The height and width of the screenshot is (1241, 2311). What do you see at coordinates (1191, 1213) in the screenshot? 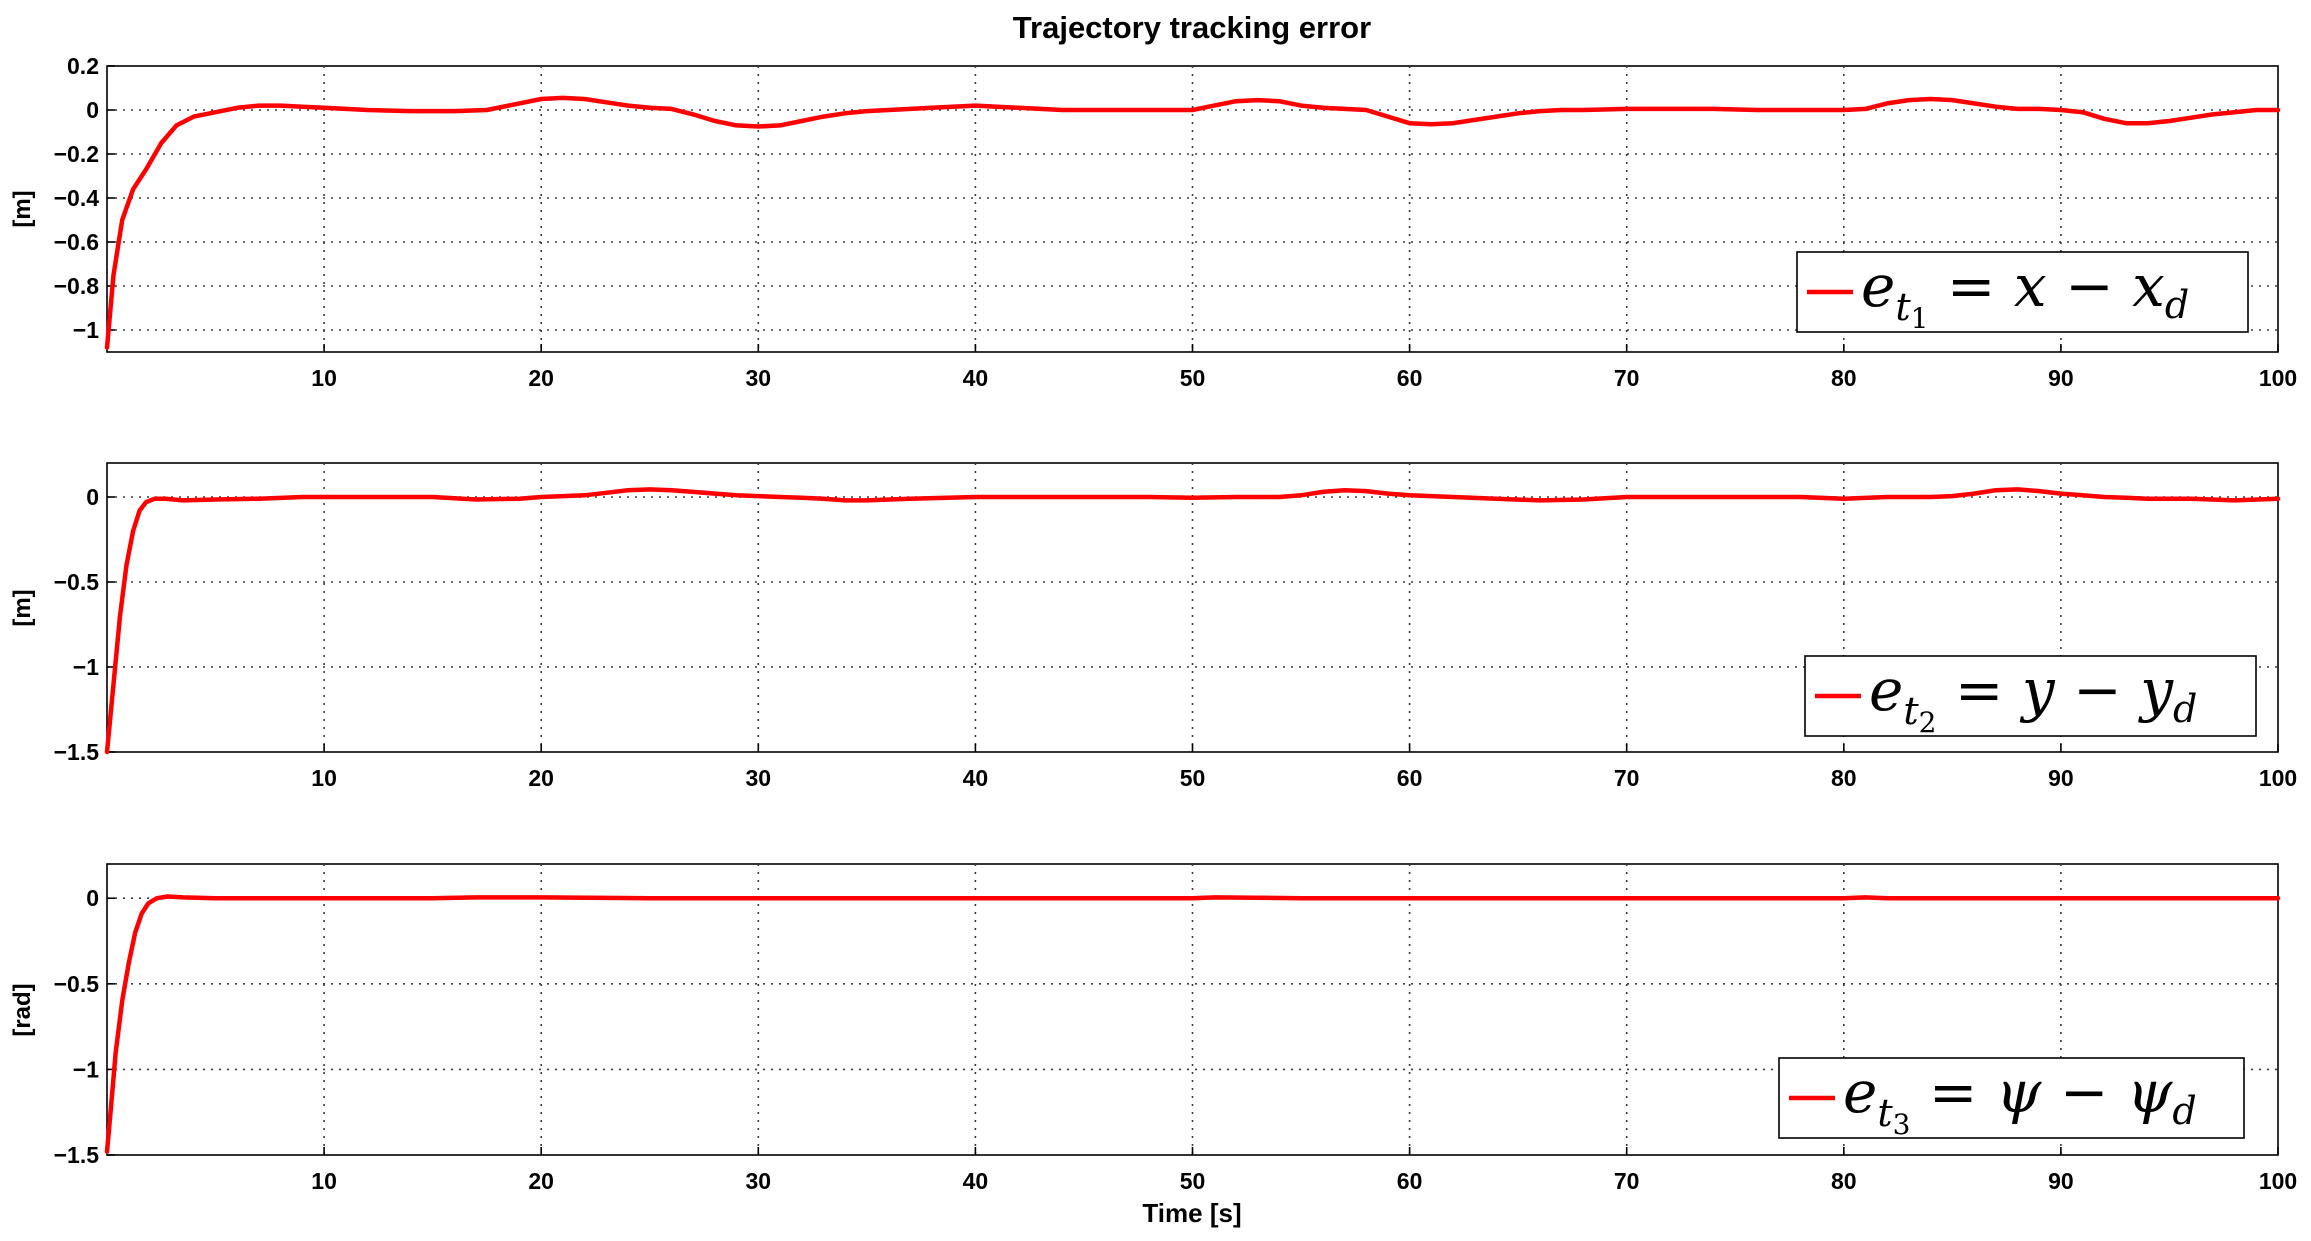
I see `x-axis-label: Time [s]` at bounding box center [1191, 1213].